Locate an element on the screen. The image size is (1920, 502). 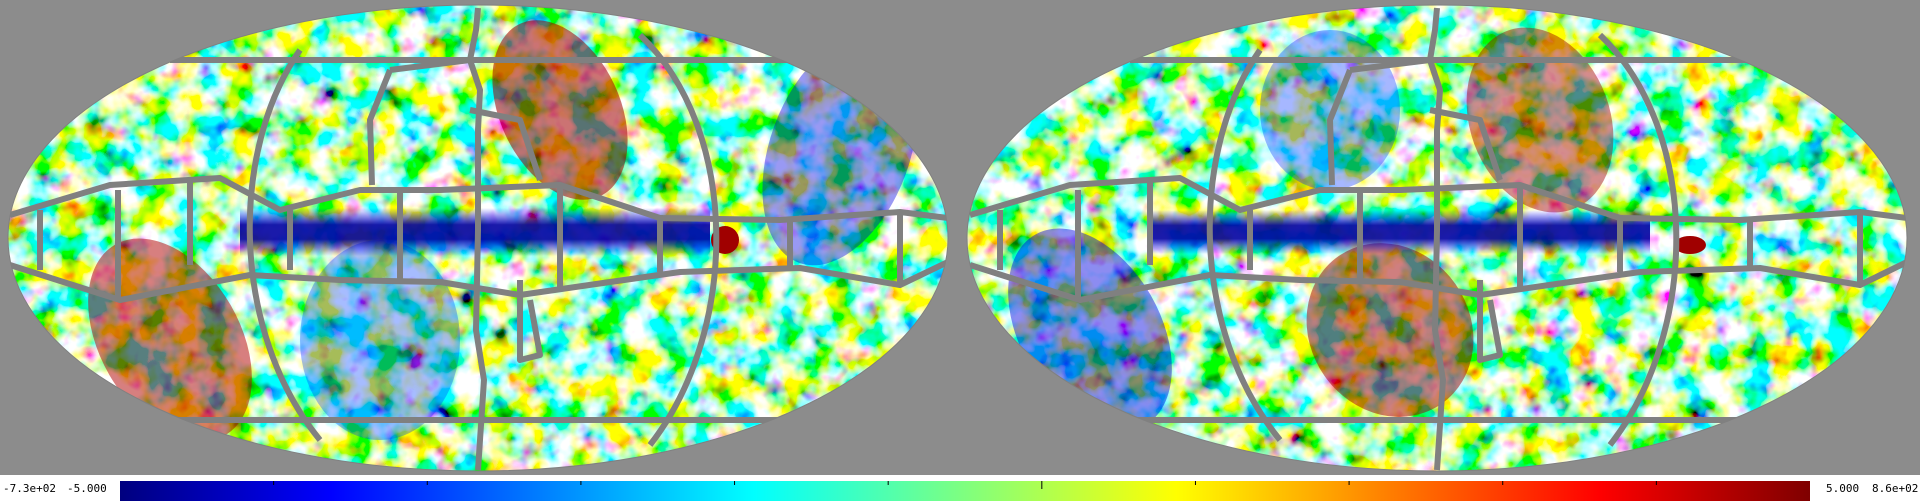
map-right-mask-arc-east is located at coordinates (1638, 239).